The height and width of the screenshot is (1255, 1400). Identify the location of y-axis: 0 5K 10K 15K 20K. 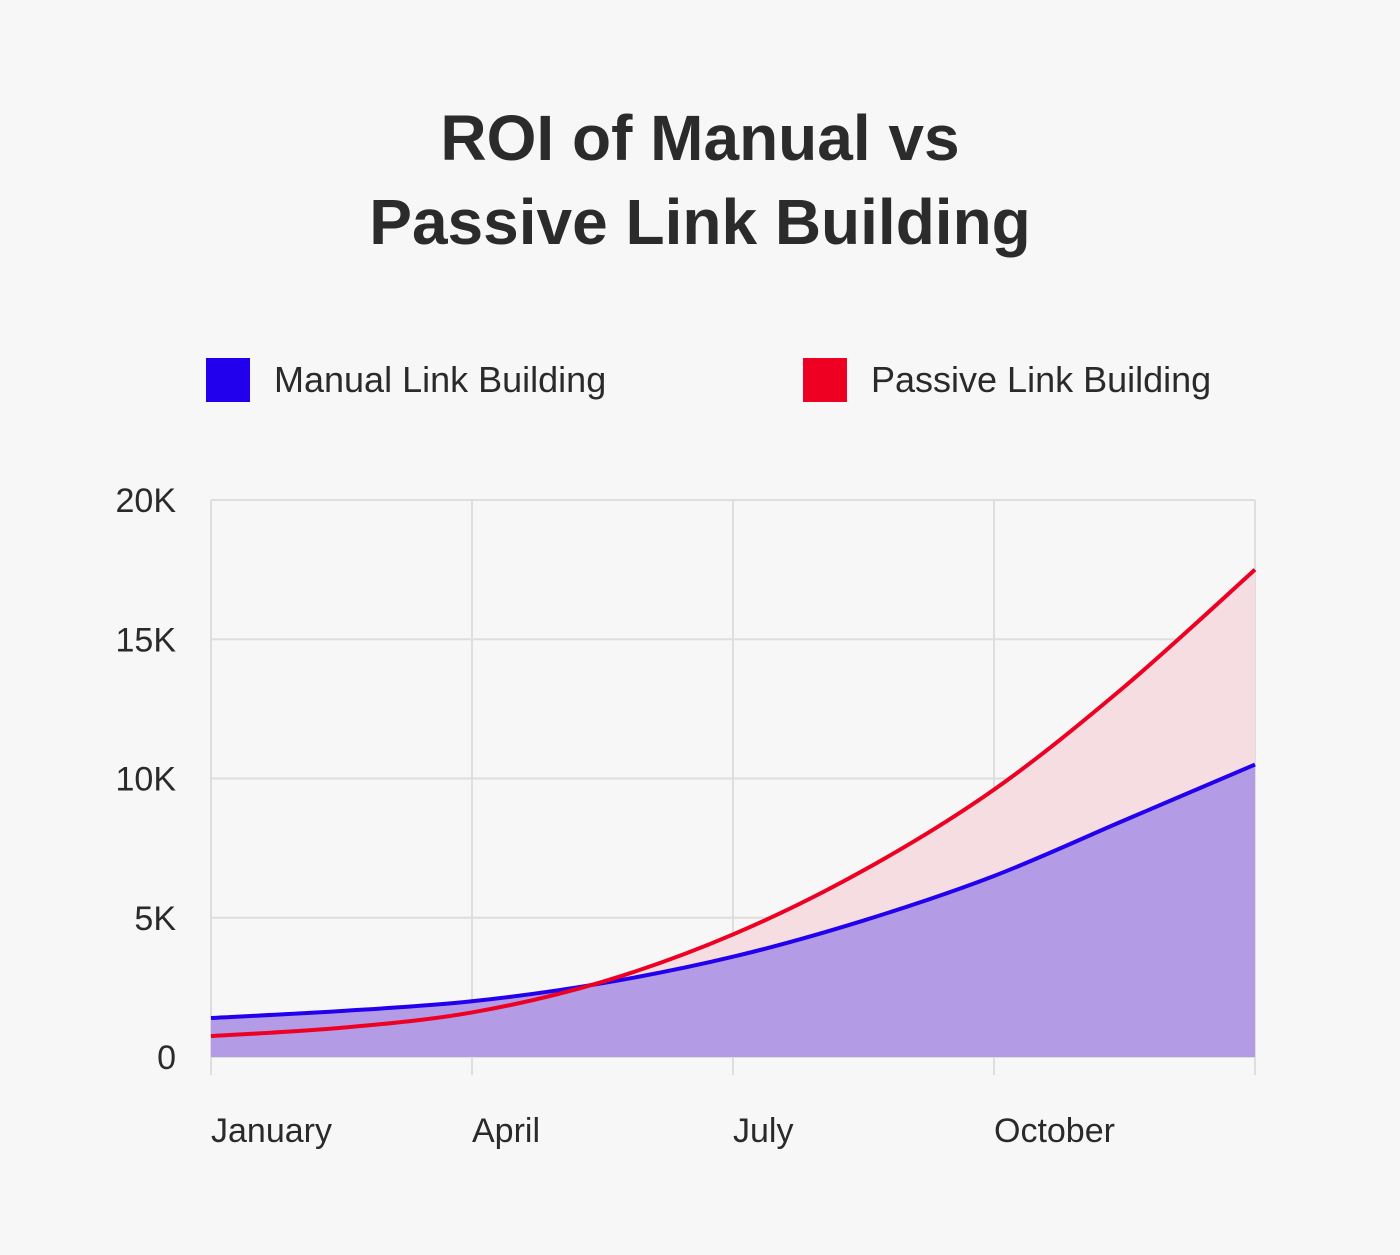
(146, 779).